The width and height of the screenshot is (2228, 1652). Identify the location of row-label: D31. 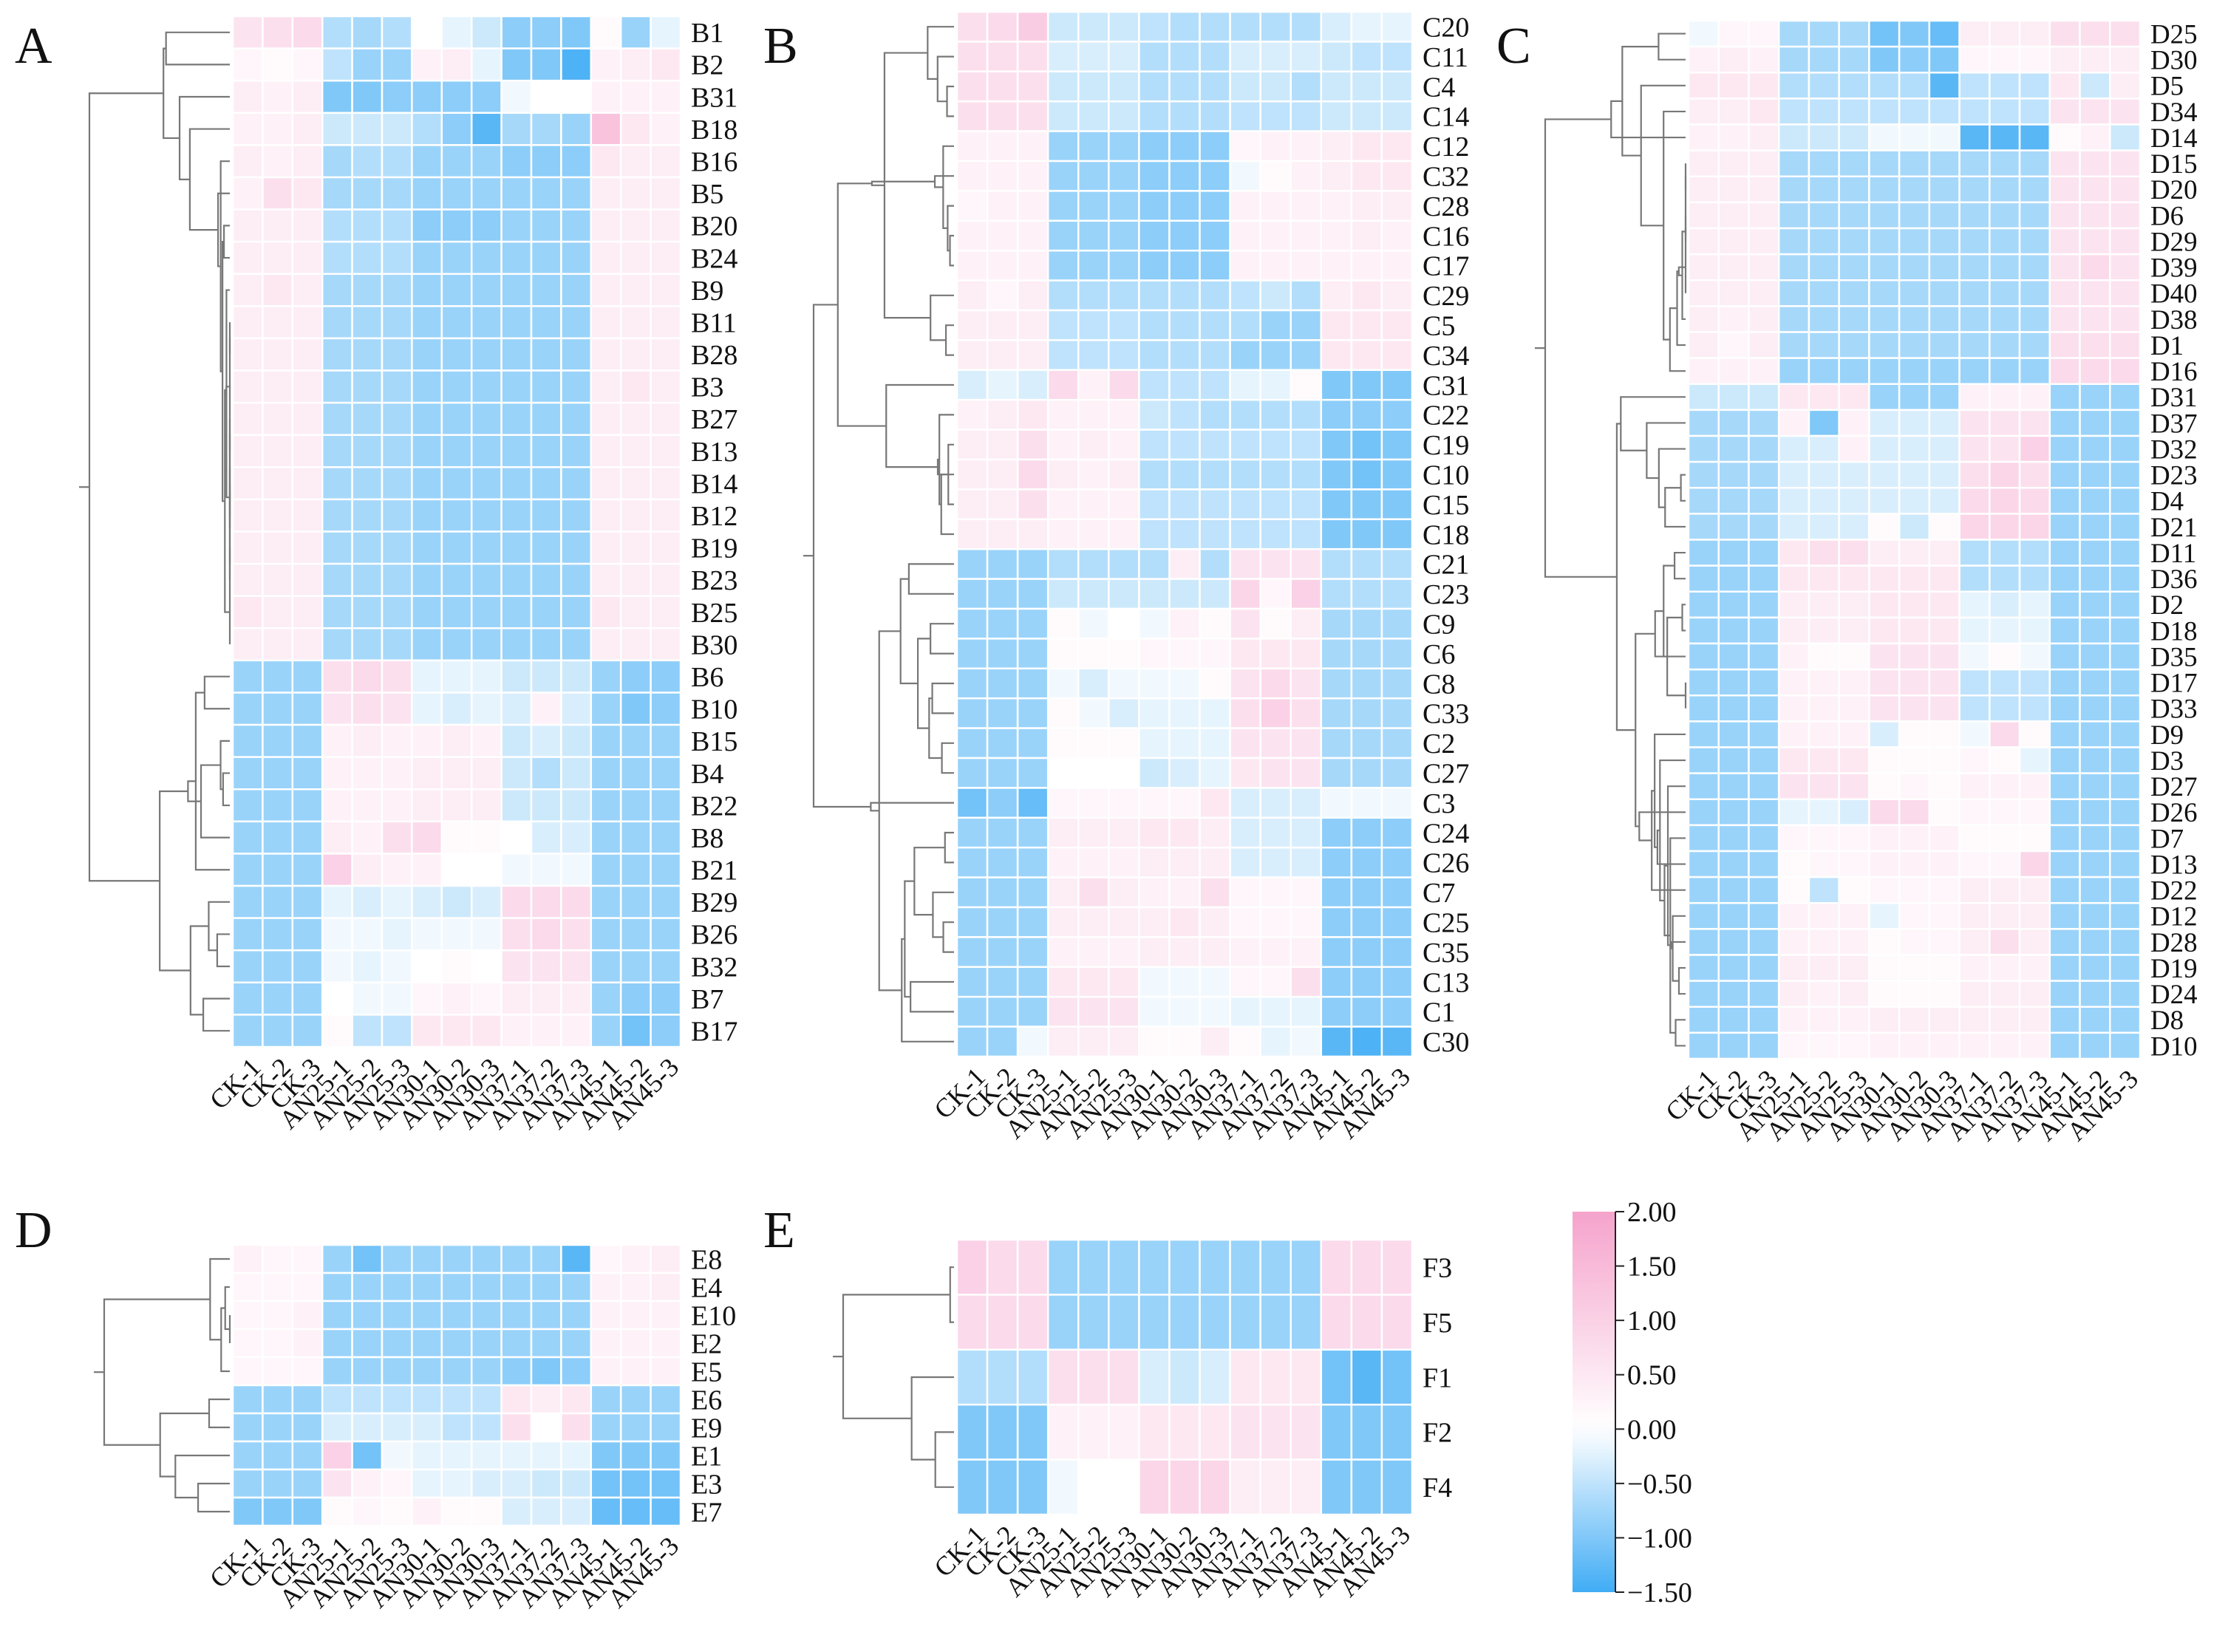
(2174, 397).